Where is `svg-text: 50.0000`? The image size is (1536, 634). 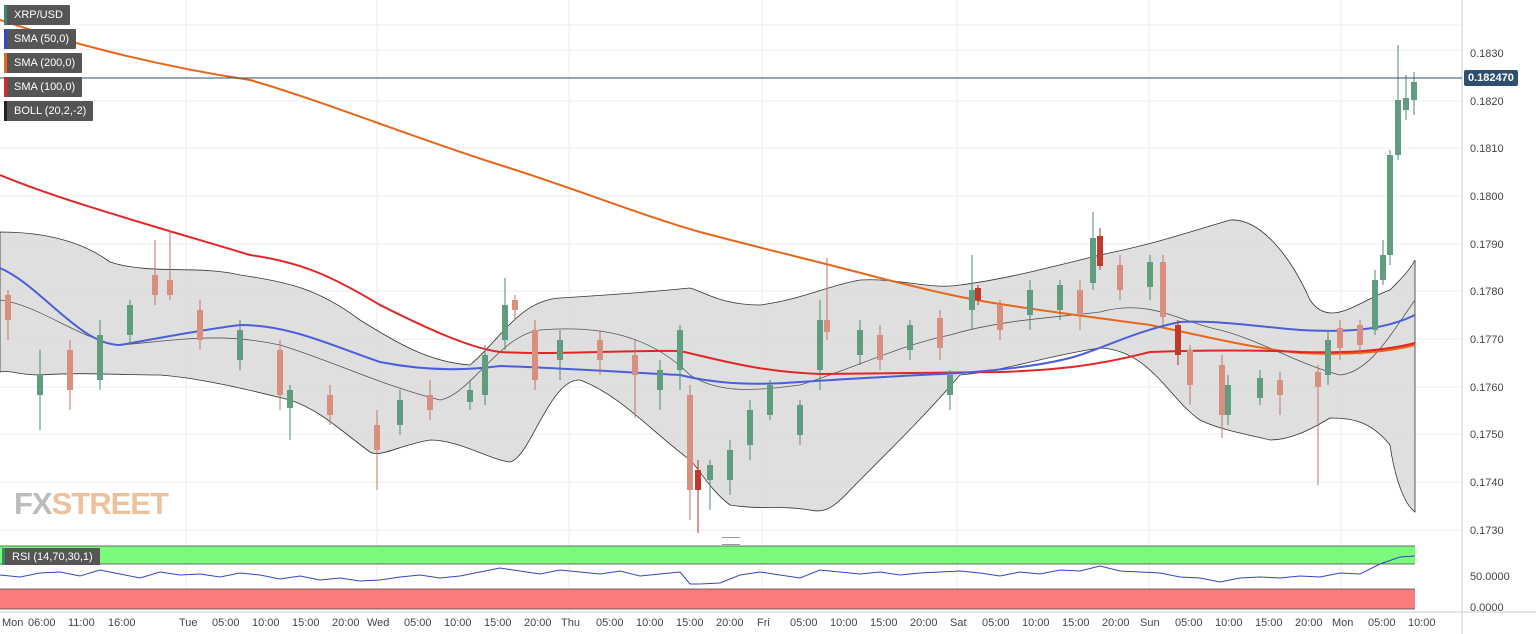
svg-text: 50.0000 is located at coordinates (1490, 577).